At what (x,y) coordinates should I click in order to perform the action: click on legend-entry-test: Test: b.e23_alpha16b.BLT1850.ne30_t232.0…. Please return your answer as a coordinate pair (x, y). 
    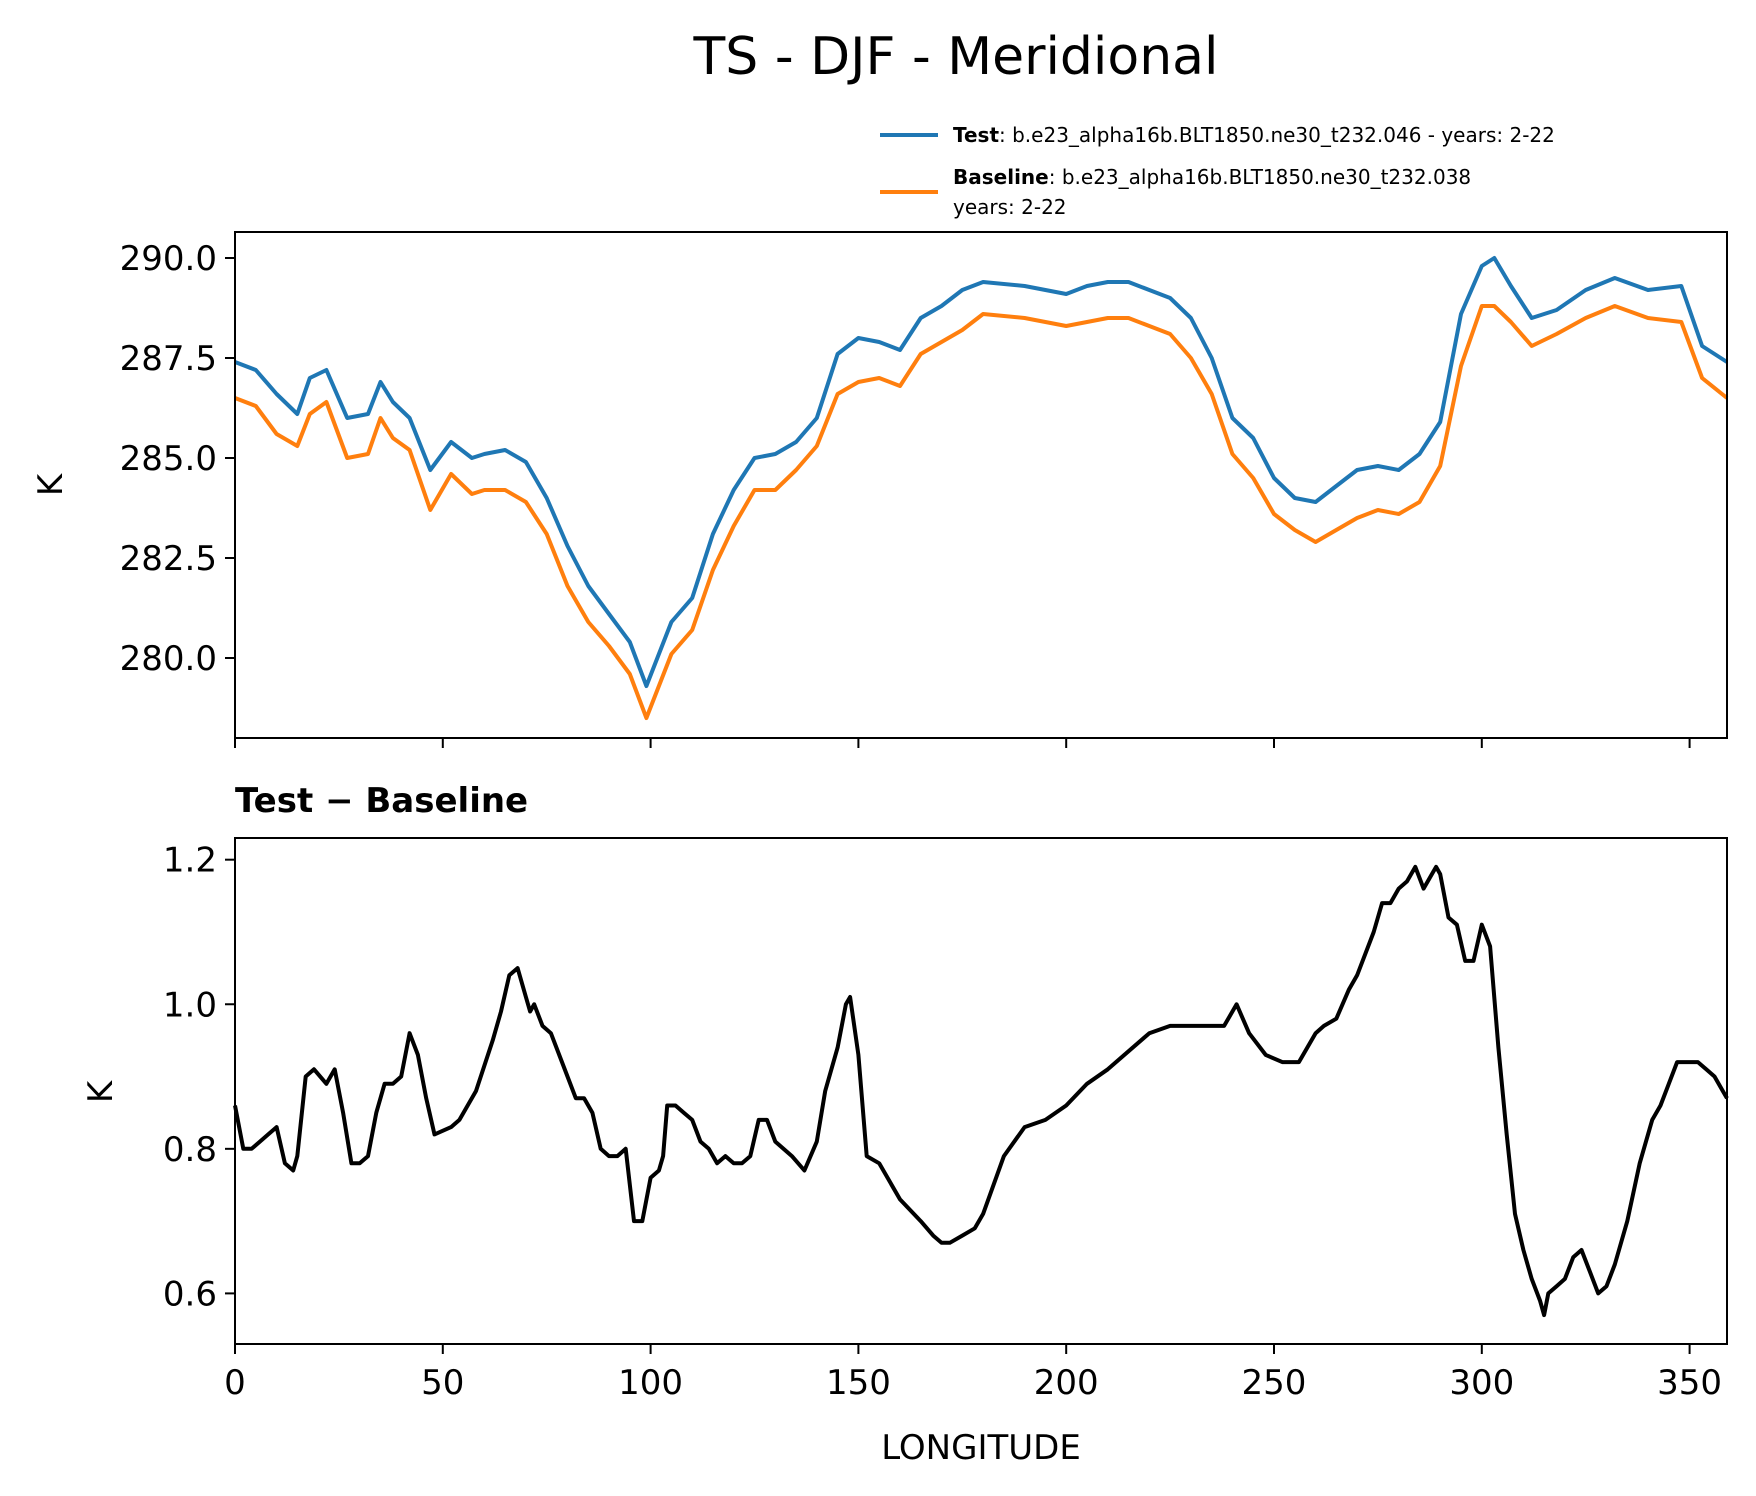
    Looking at the image, I should click on (1254, 135).